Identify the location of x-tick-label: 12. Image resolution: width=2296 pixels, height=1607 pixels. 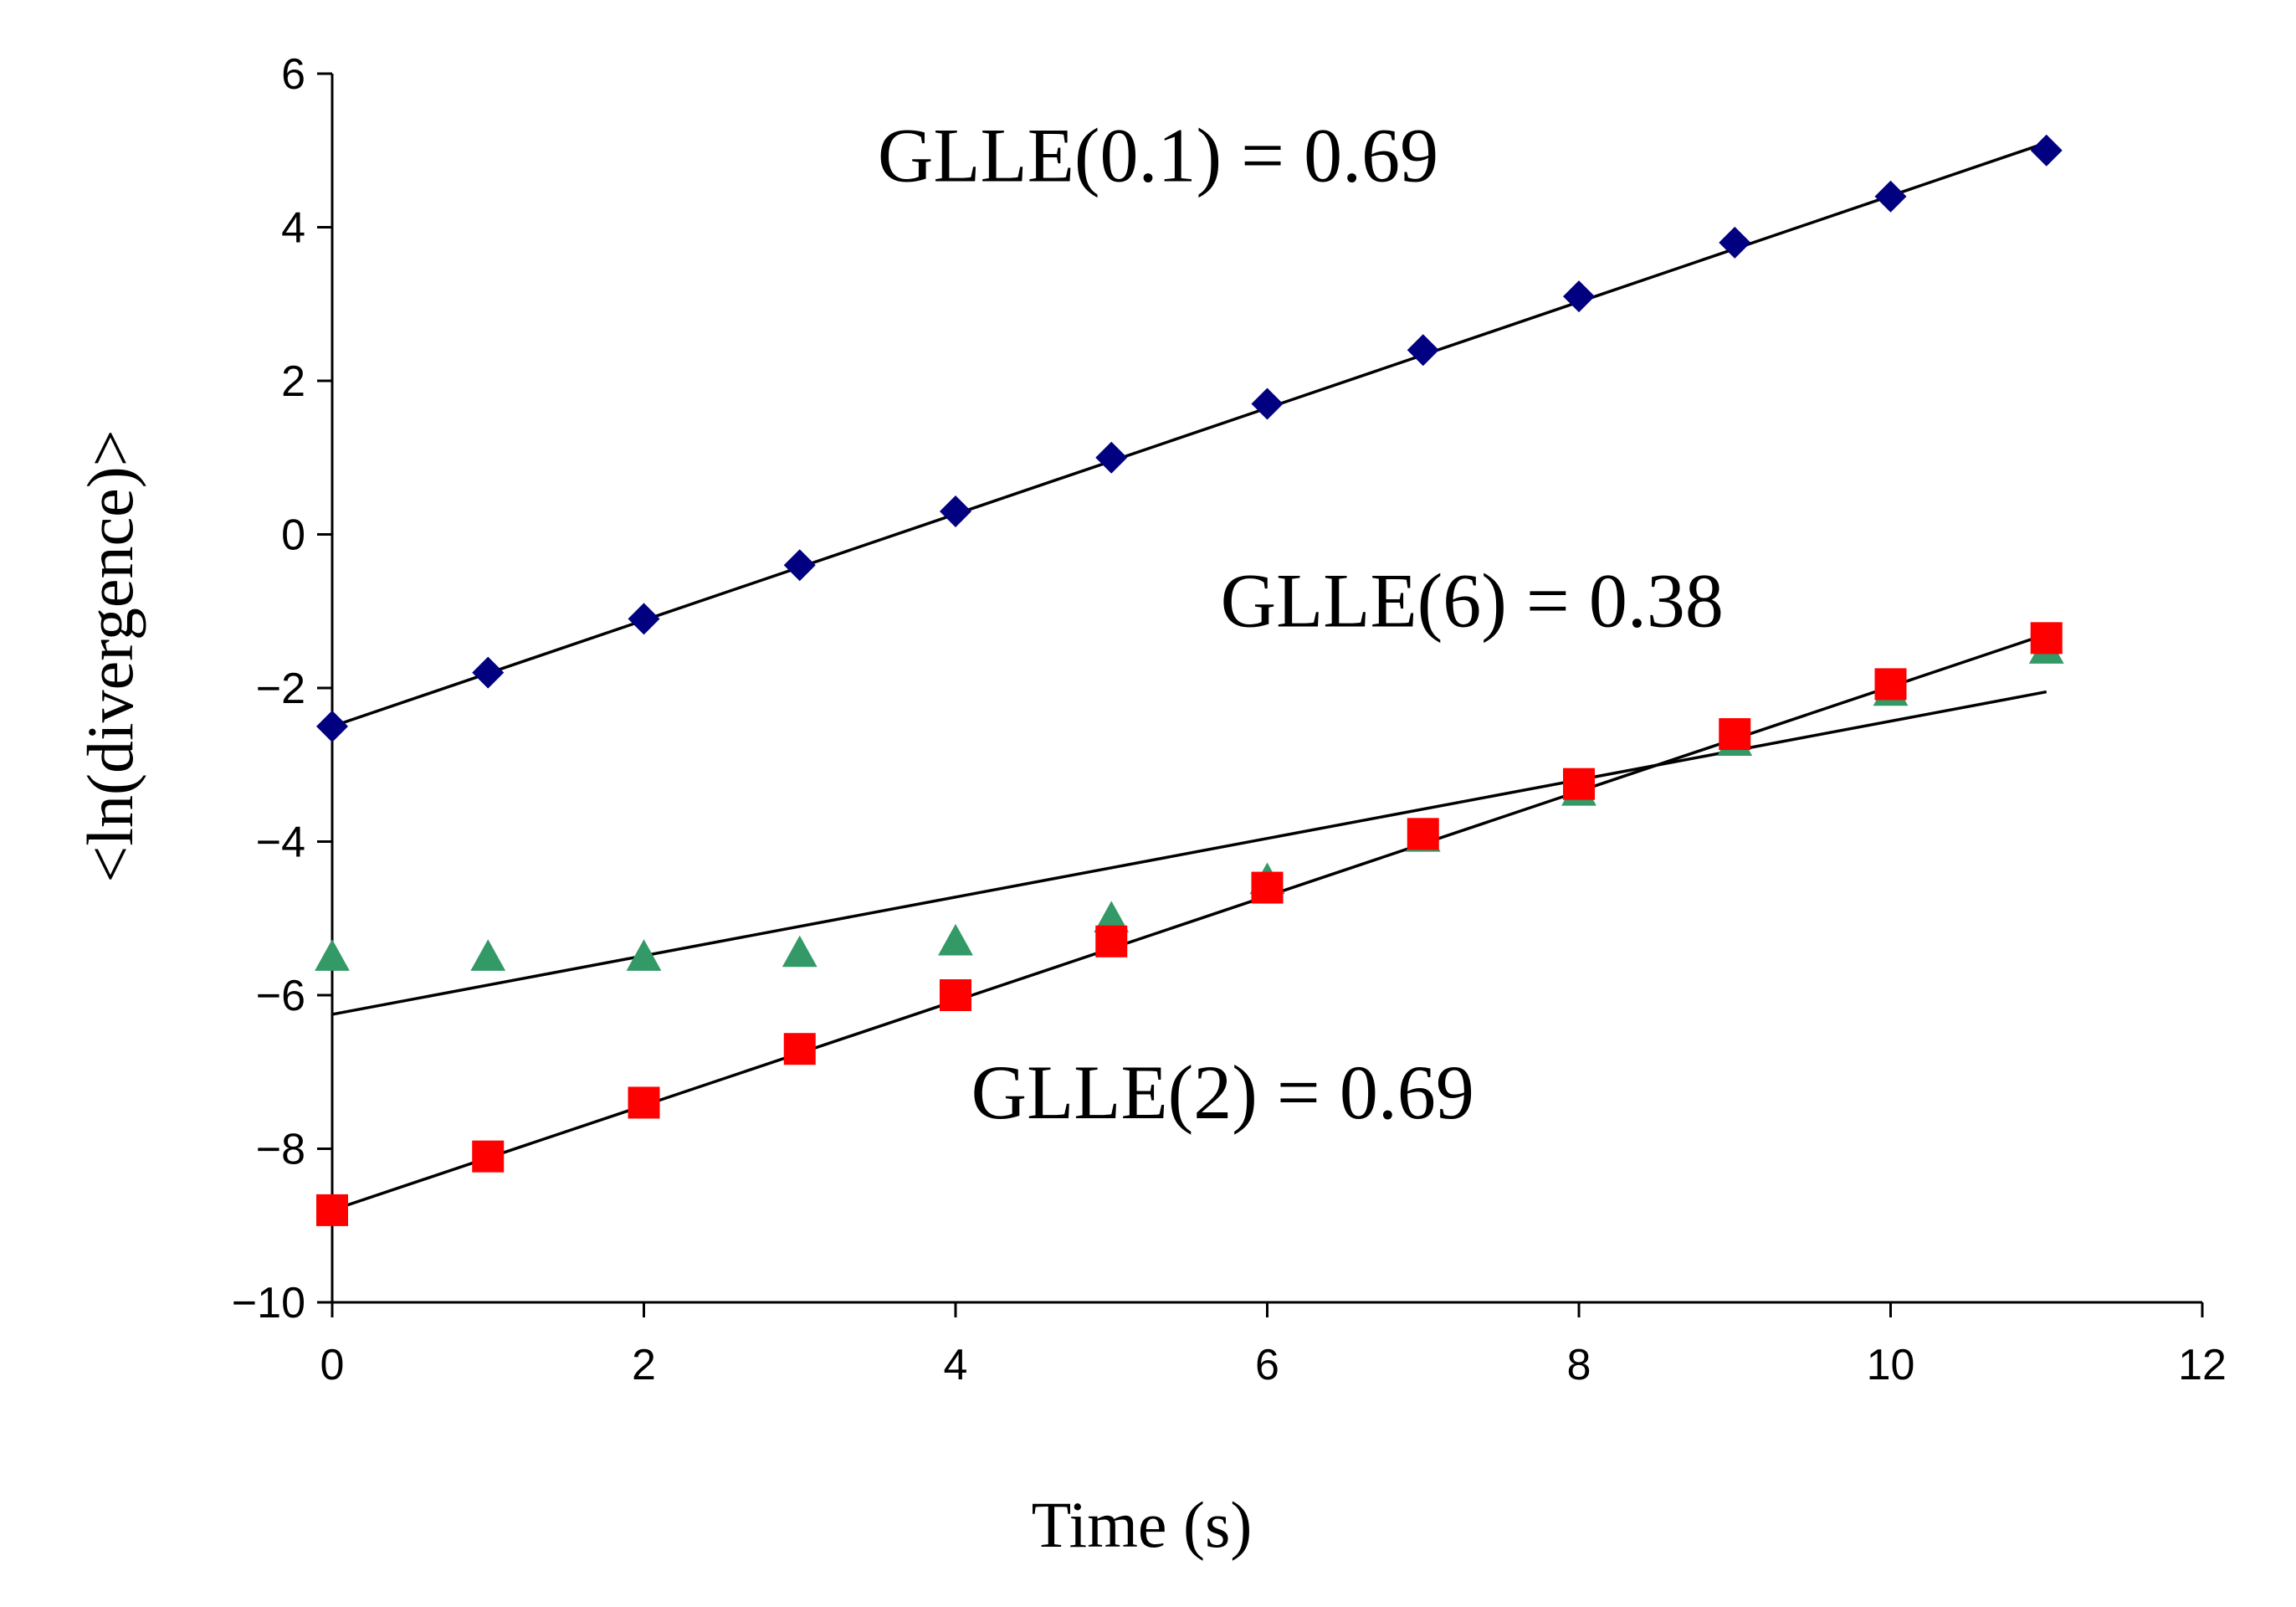
(2202, 1365).